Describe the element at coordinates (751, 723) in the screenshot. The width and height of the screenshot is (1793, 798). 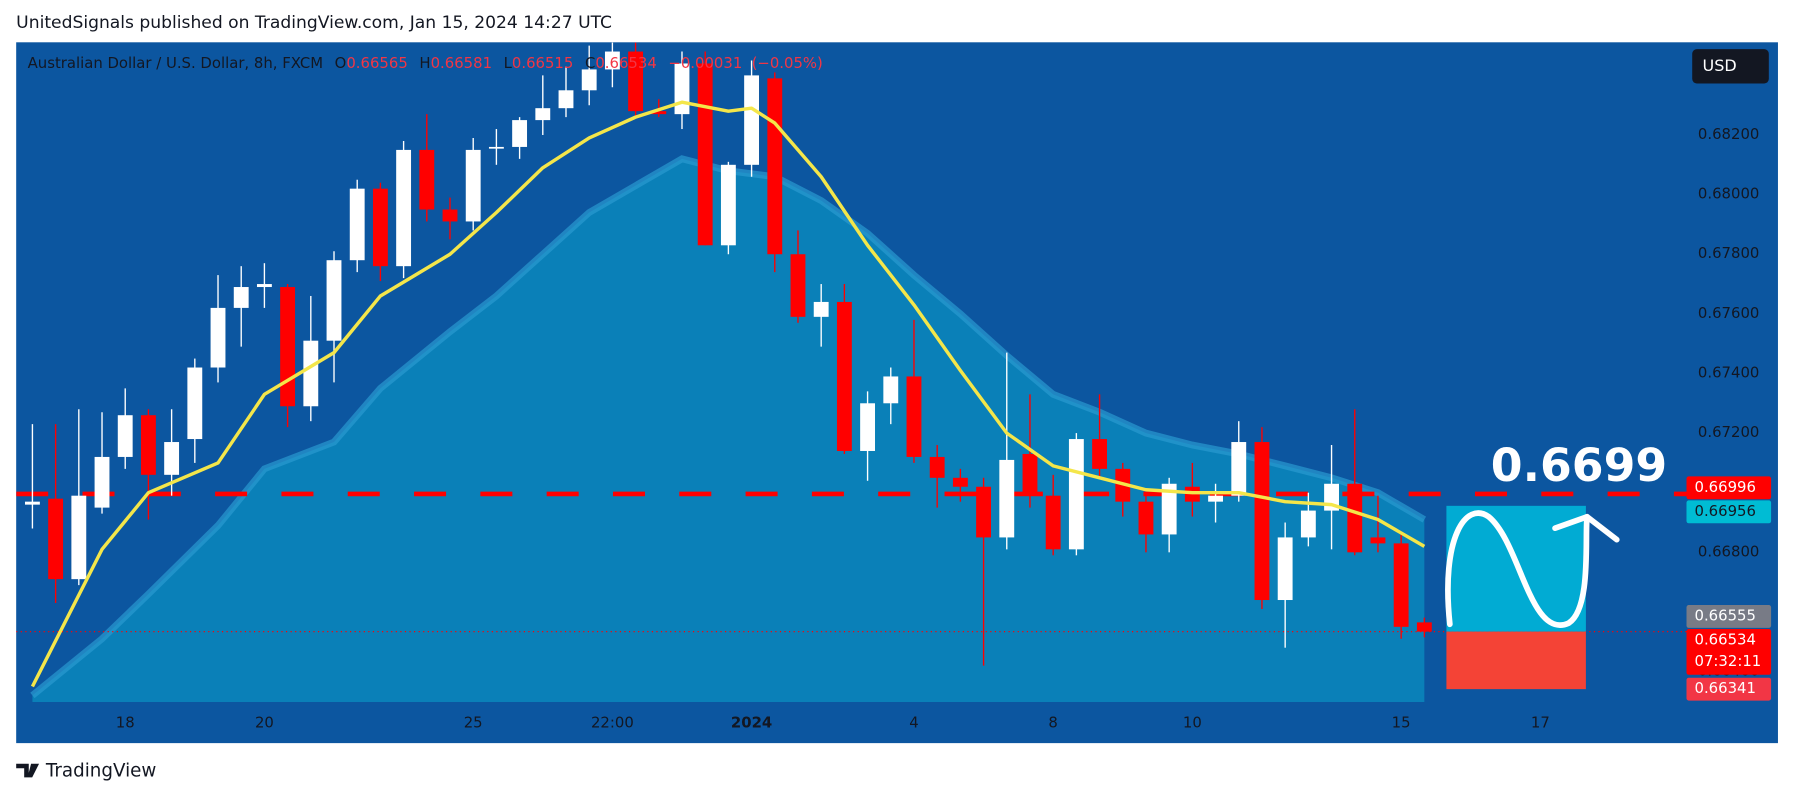
I see `x-tick-label: 2024` at that location.